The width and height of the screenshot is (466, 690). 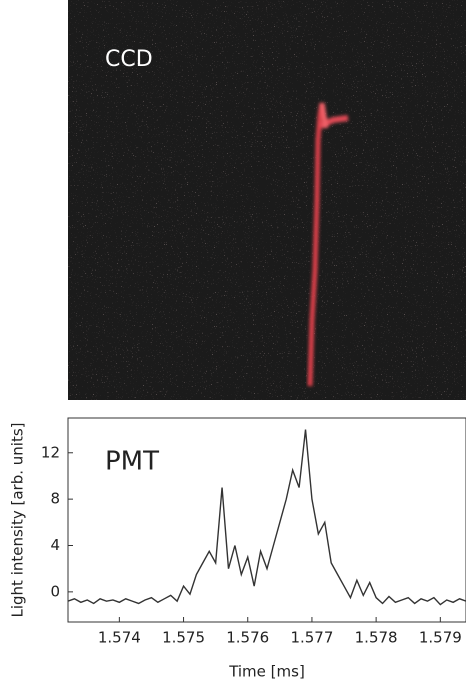 What do you see at coordinates (55, 545) in the screenshot?
I see `y-tick-label: 4` at bounding box center [55, 545].